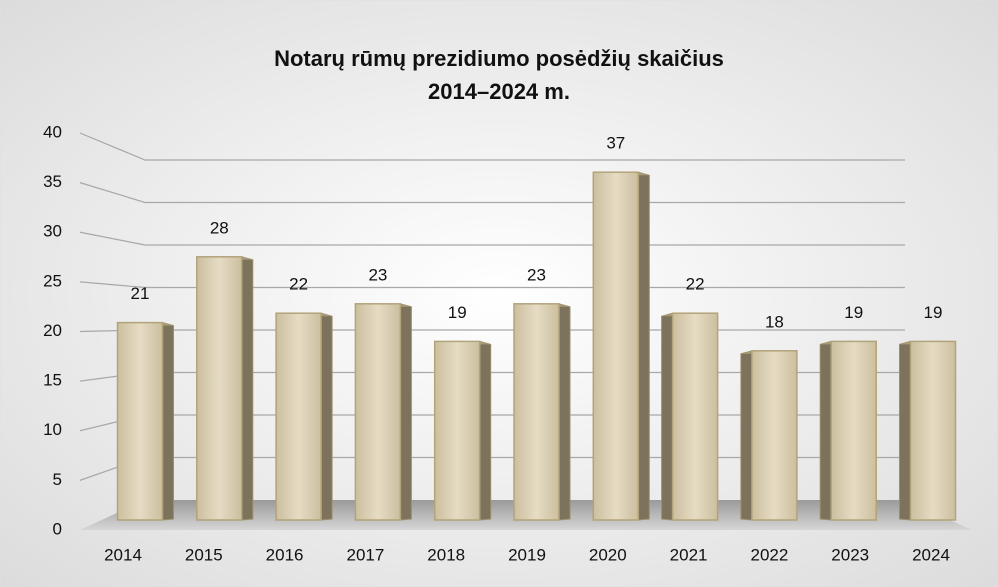  I want to click on x-tick-label: 2024, so click(931, 554).